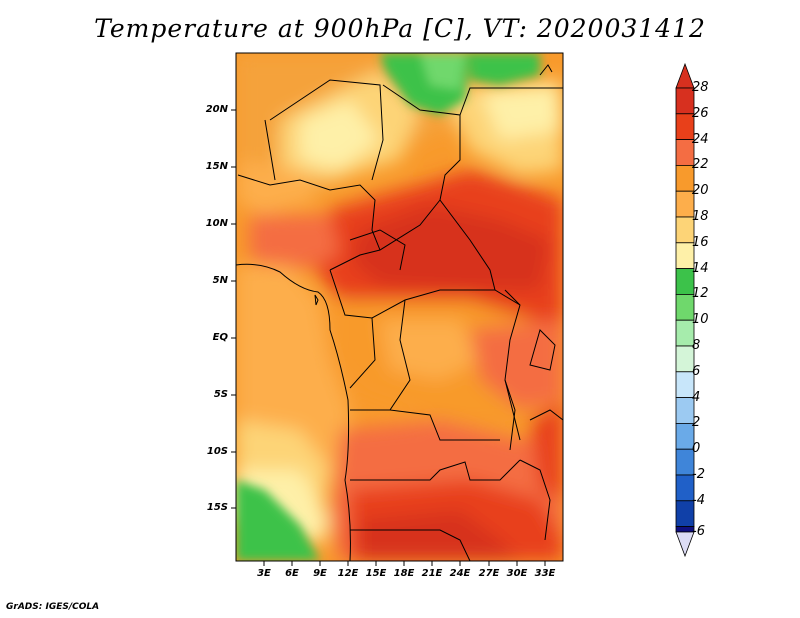  I want to click on colorbar-label: -2, so click(698, 474).